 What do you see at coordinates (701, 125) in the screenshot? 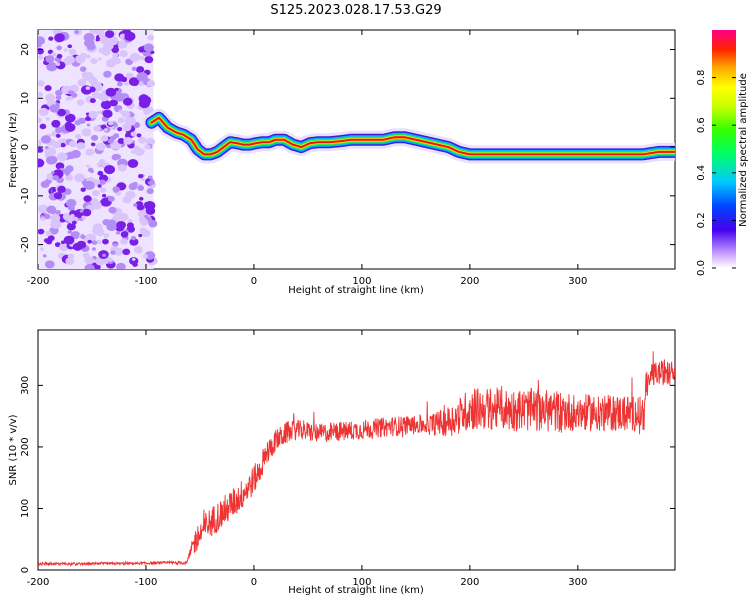
I see `colorbar-tick-label: 0.6` at bounding box center [701, 125].